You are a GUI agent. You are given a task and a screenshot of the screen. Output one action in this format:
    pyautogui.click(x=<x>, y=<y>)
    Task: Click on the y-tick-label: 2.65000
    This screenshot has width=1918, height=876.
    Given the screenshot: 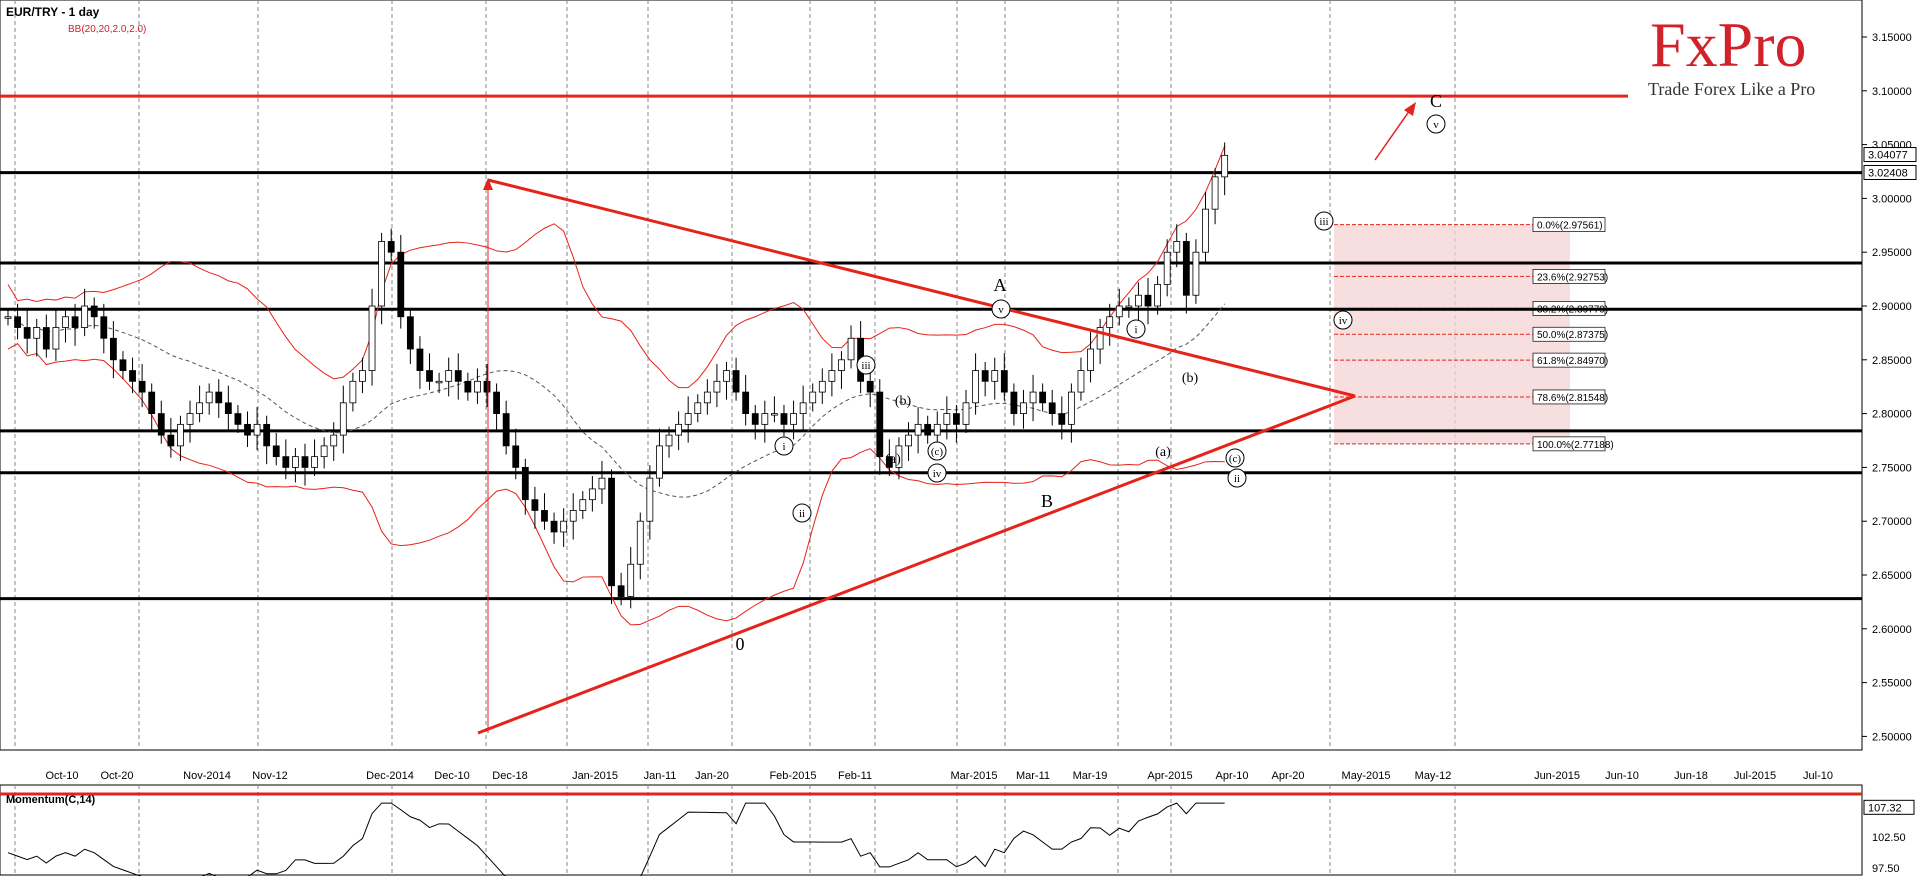 What is the action you would take?
    pyautogui.click(x=1892, y=576)
    